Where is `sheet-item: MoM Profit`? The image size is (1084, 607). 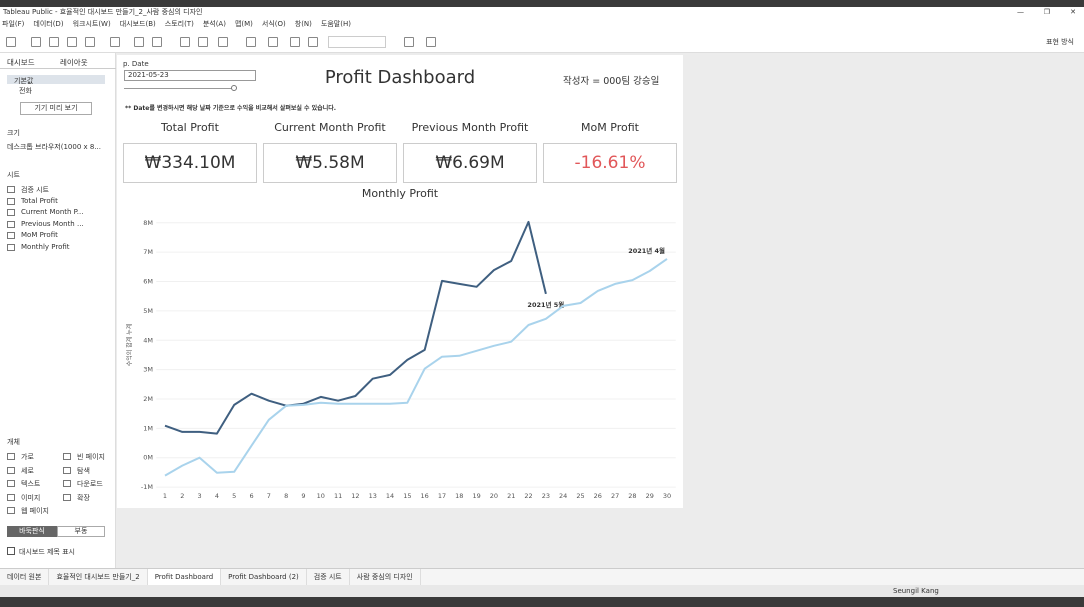
sheet-item: MoM Profit is located at coordinates (39, 235).